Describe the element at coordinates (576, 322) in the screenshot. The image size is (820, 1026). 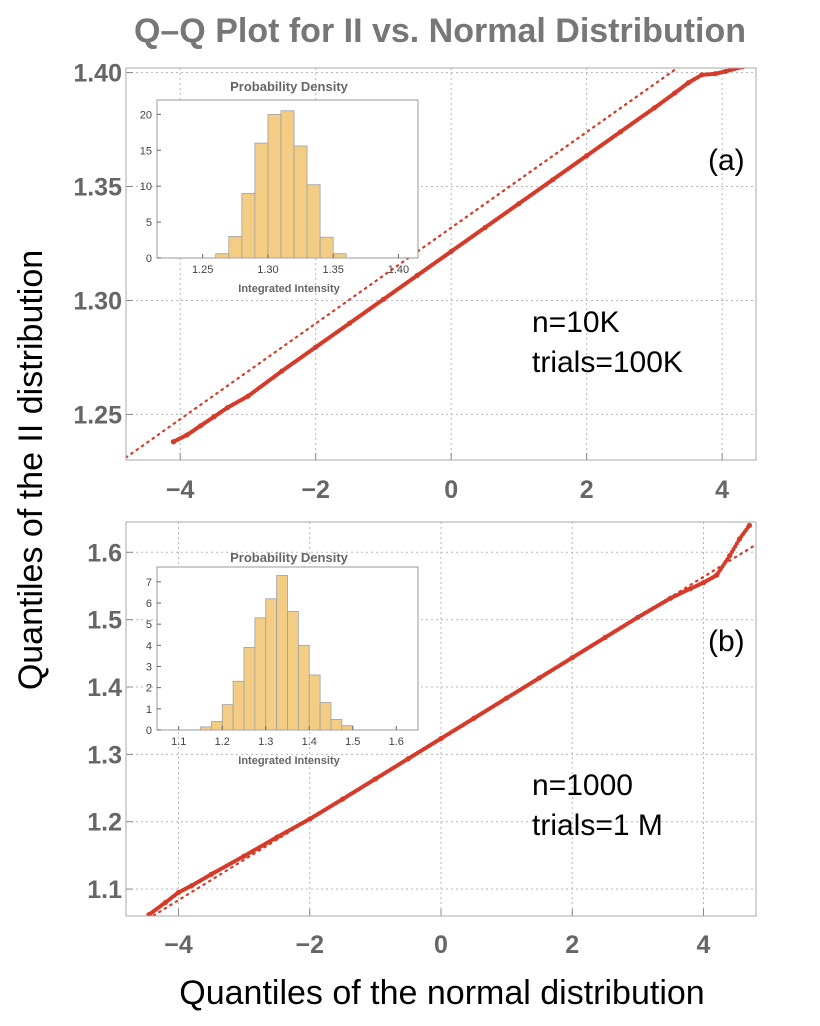
I see `sample-size-annotation: n=10K` at that location.